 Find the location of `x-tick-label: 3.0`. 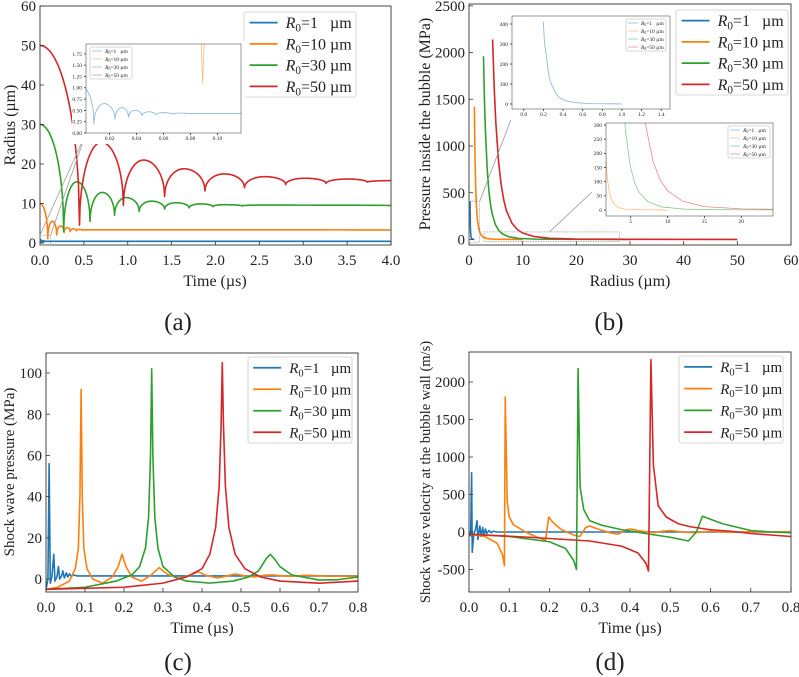

x-tick-label: 3.0 is located at coordinates (303, 261).